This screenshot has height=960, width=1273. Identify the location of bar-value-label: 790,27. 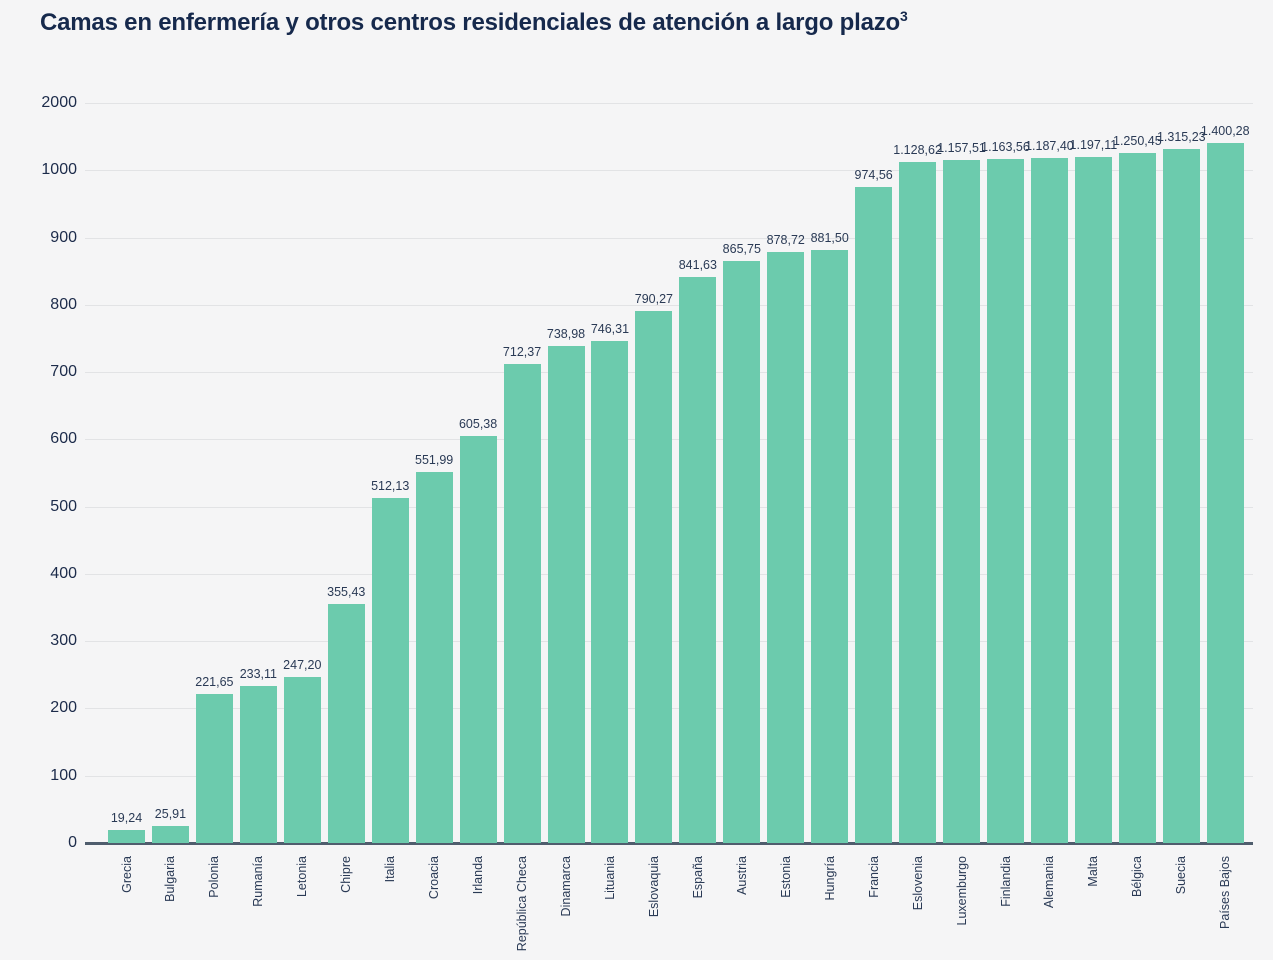
(654, 299).